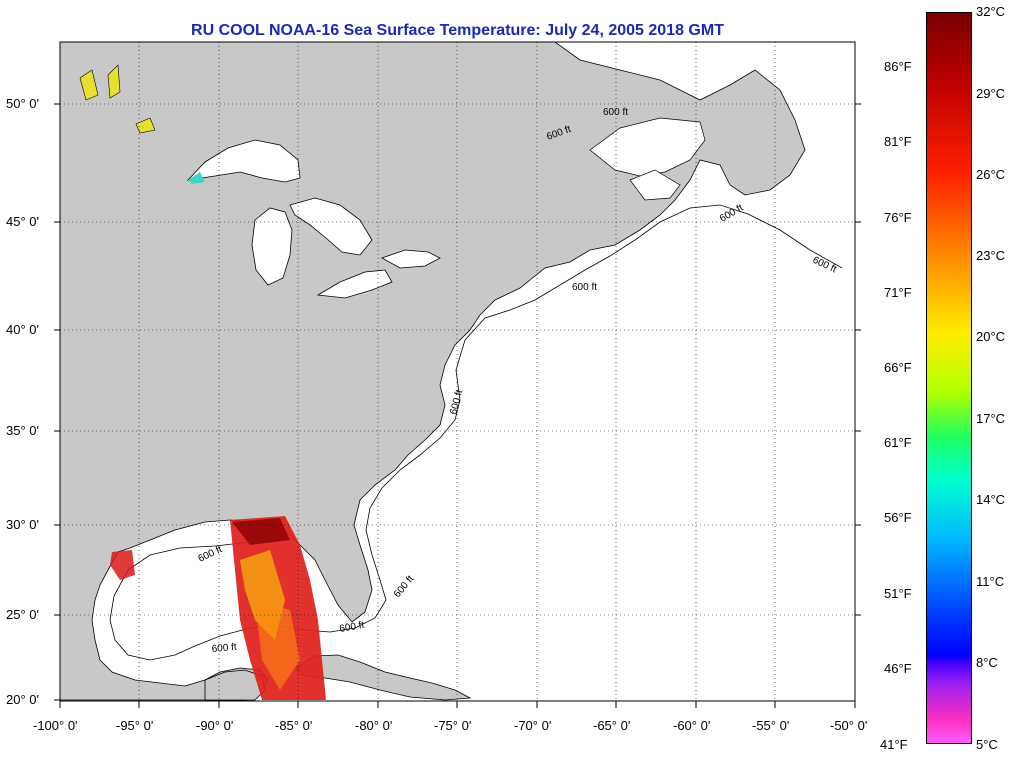  Describe the element at coordinates (990, 581) in the screenshot. I see `cbar-c-11: 11°C` at that location.